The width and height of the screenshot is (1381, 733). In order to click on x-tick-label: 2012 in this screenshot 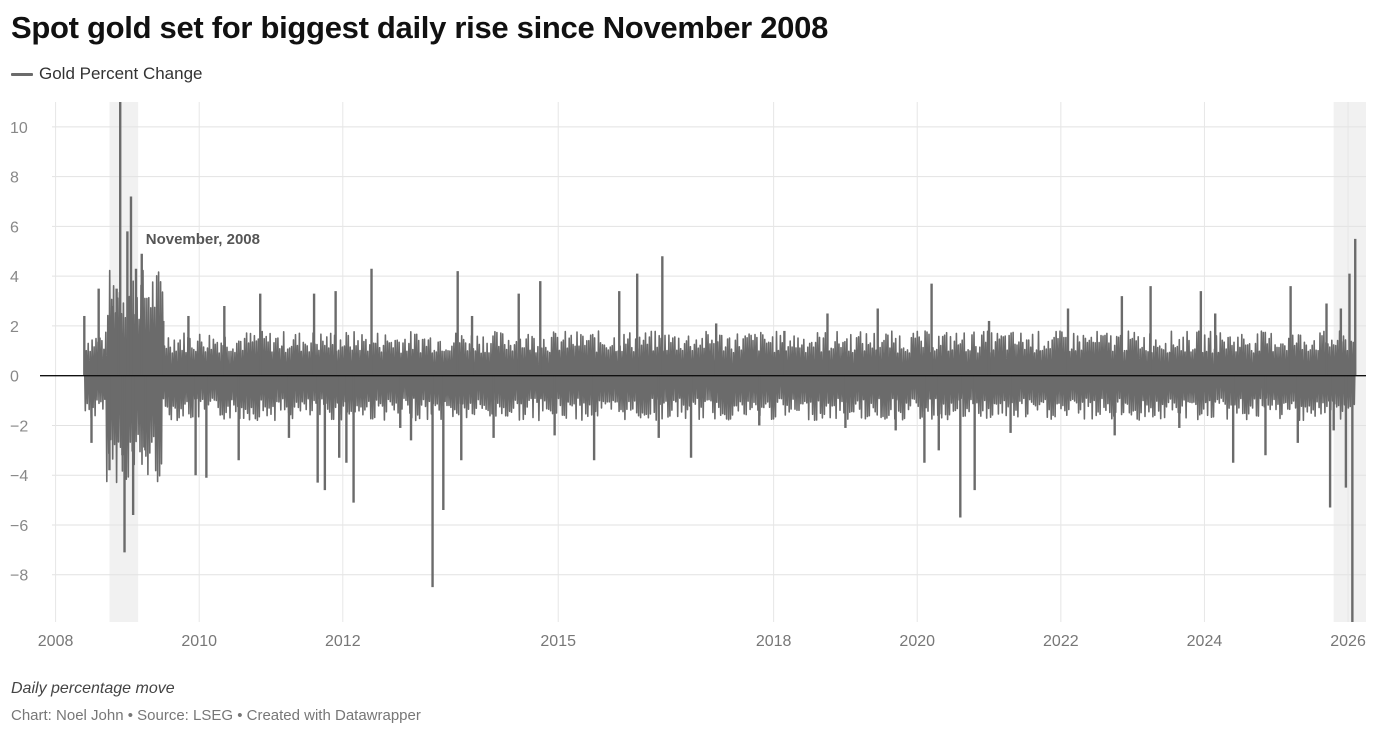, I will do `click(343, 641)`.